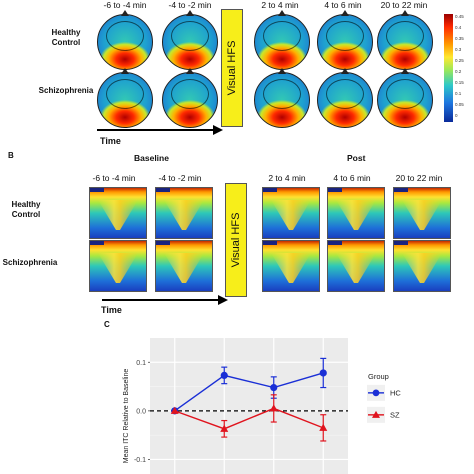 The image size is (474, 474). What do you see at coordinates (126, 416) in the screenshot?
I see `y-axis-label: Mean ITC Relative to Baseline` at bounding box center [126, 416].